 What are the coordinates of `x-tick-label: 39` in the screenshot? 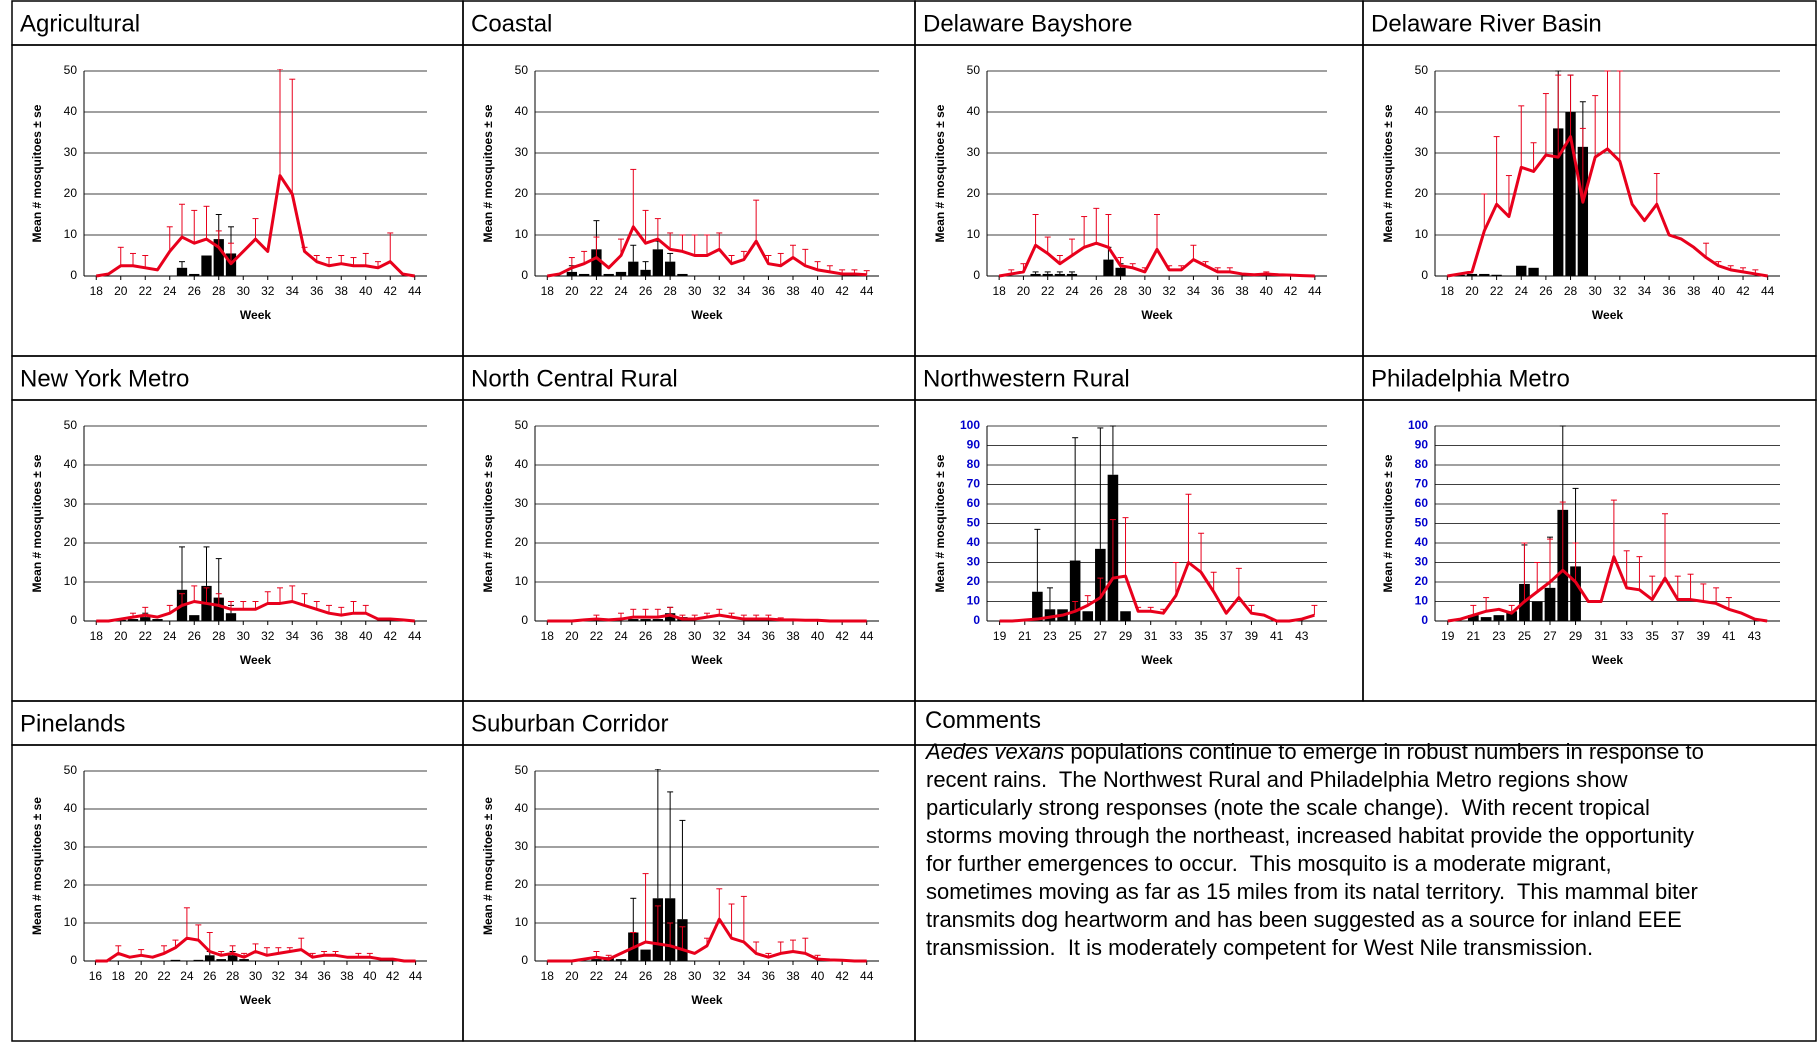 It's located at (1704, 636).